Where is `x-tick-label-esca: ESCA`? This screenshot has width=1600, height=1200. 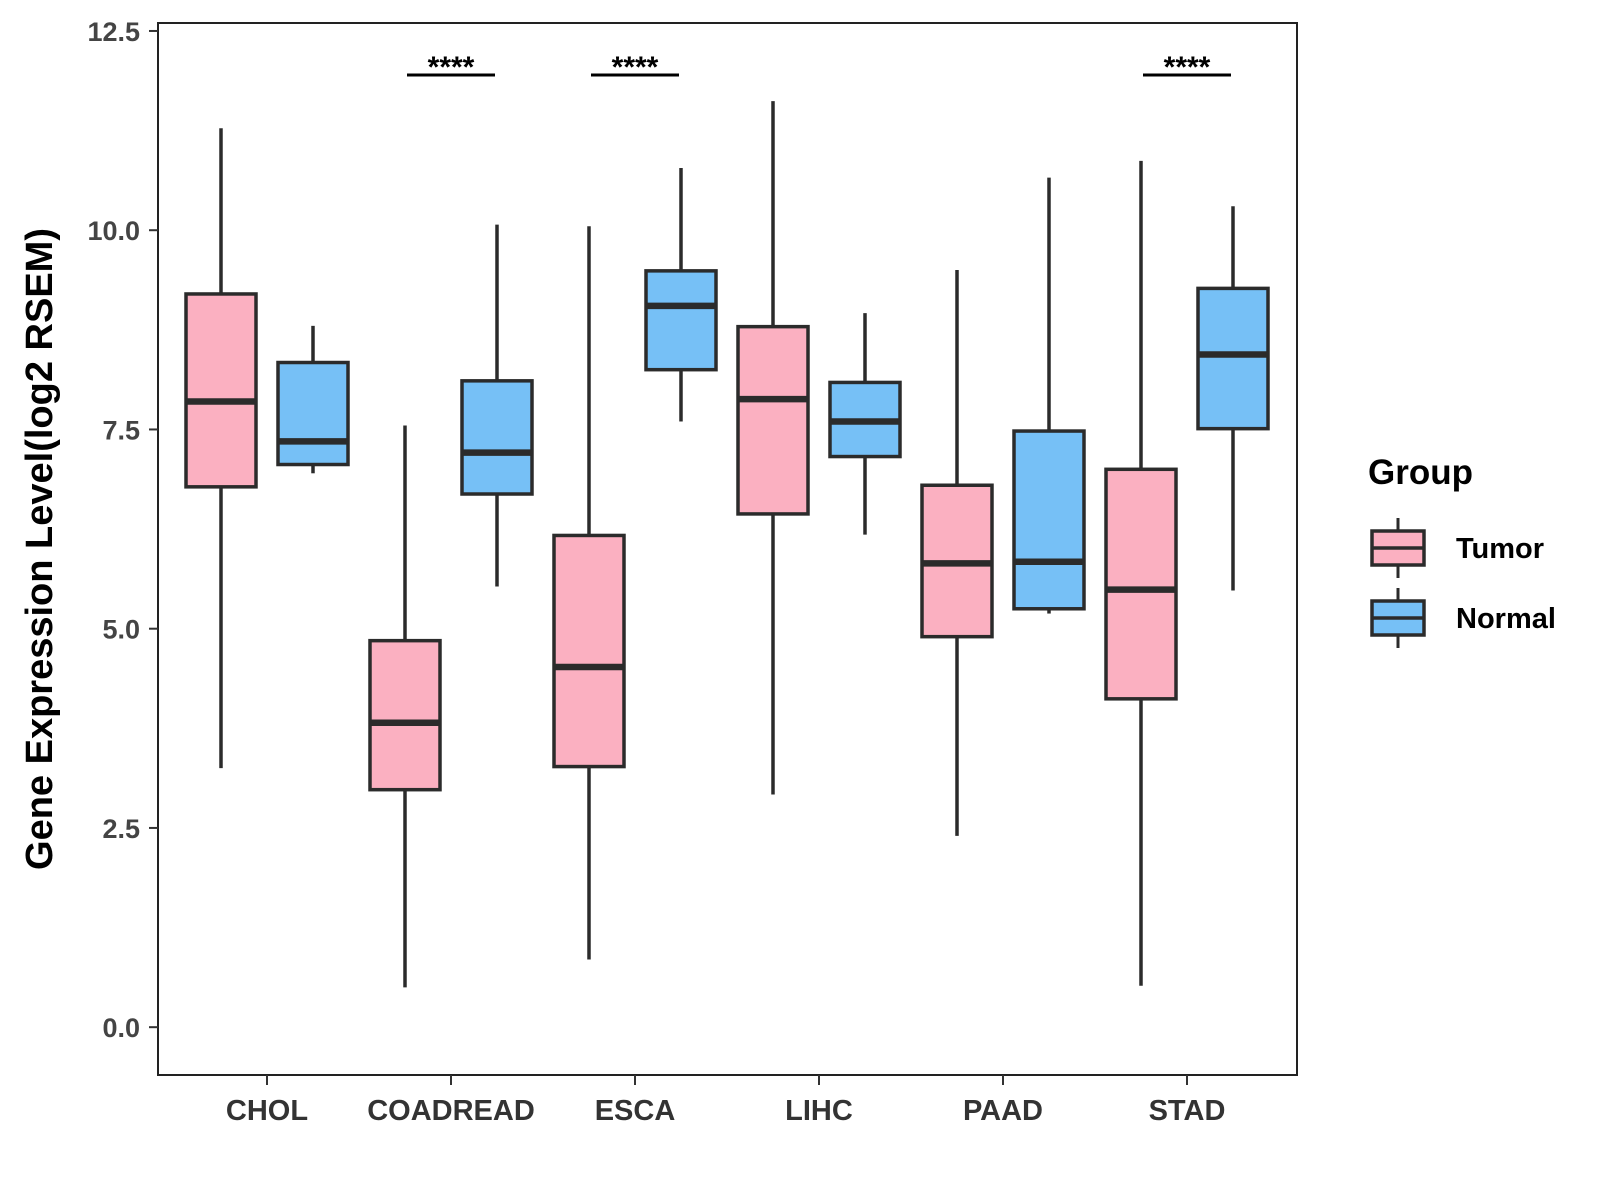
x-tick-label-esca: ESCA is located at coordinates (635, 1111).